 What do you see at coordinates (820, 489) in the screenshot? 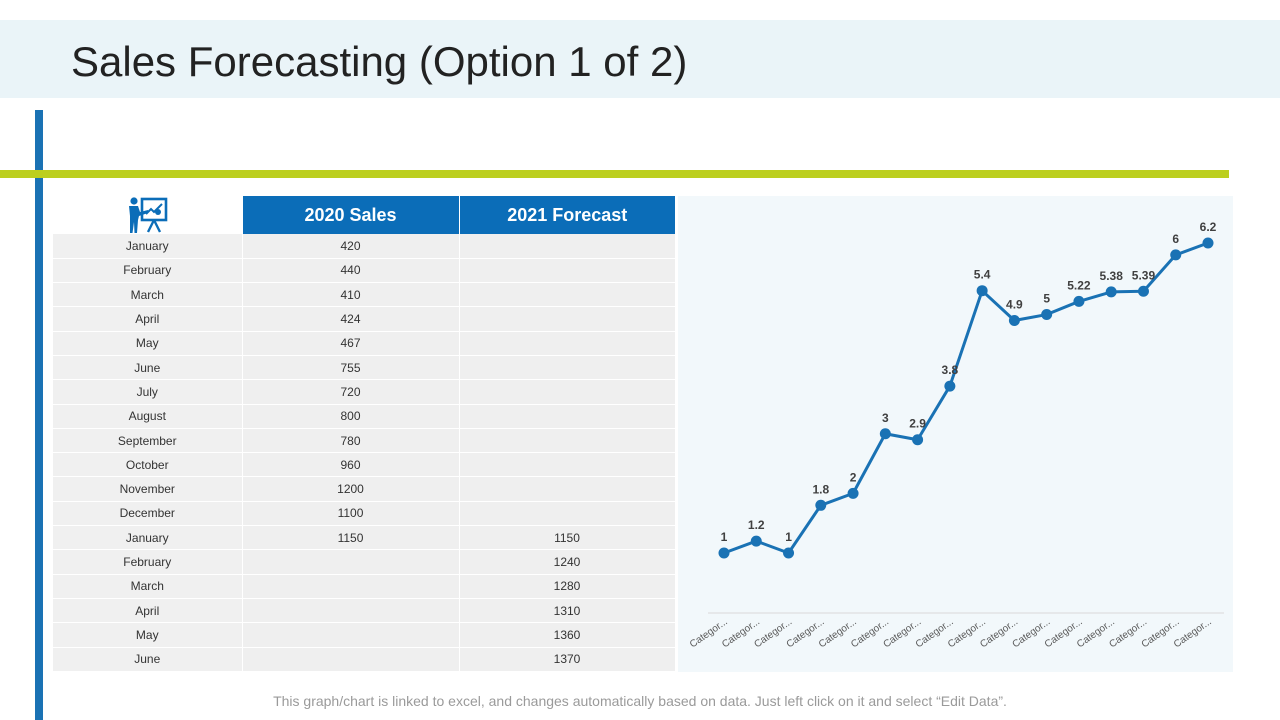
I see `data-label: 1.8` at bounding box center [820, 489].